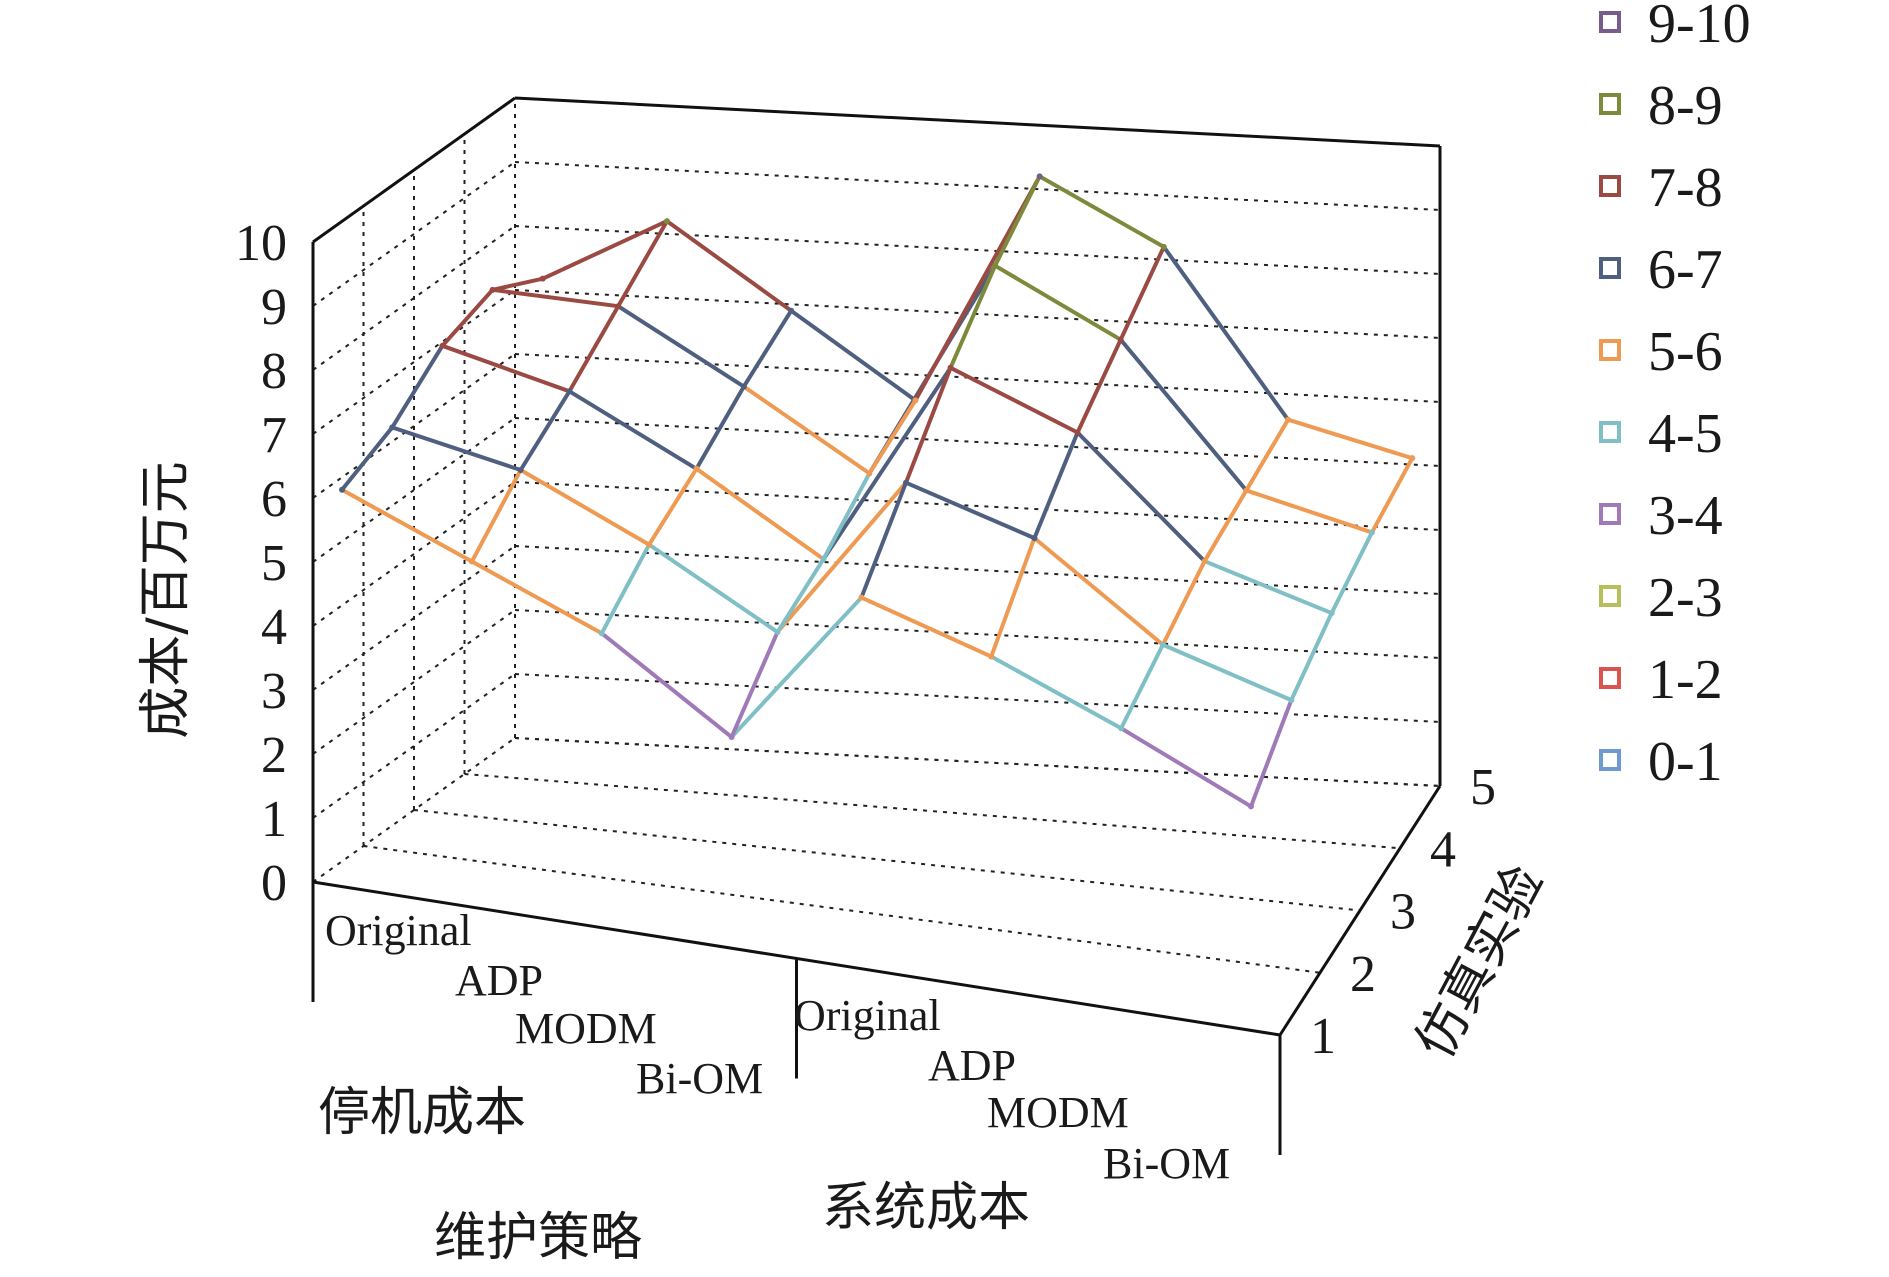 The width and height of the screenshot is (1889, 1277). What do you see at coordinates (274, 755) in the screenshot?
I see `z-tick-label: 2` at bounding box center [274, 755].